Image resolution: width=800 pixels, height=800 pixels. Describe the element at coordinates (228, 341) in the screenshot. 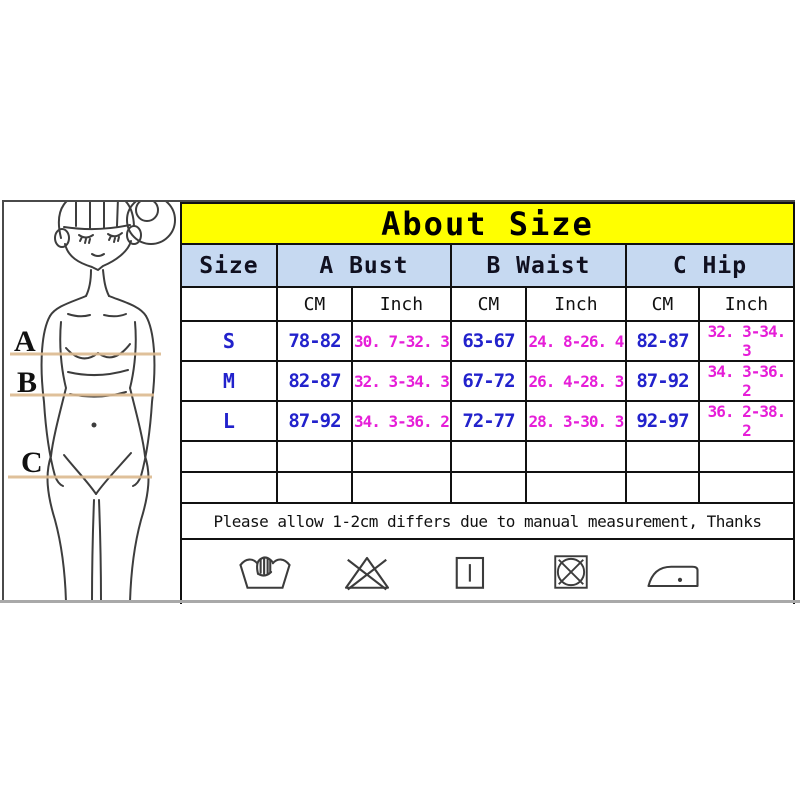

I see `size-s: S` at that location.